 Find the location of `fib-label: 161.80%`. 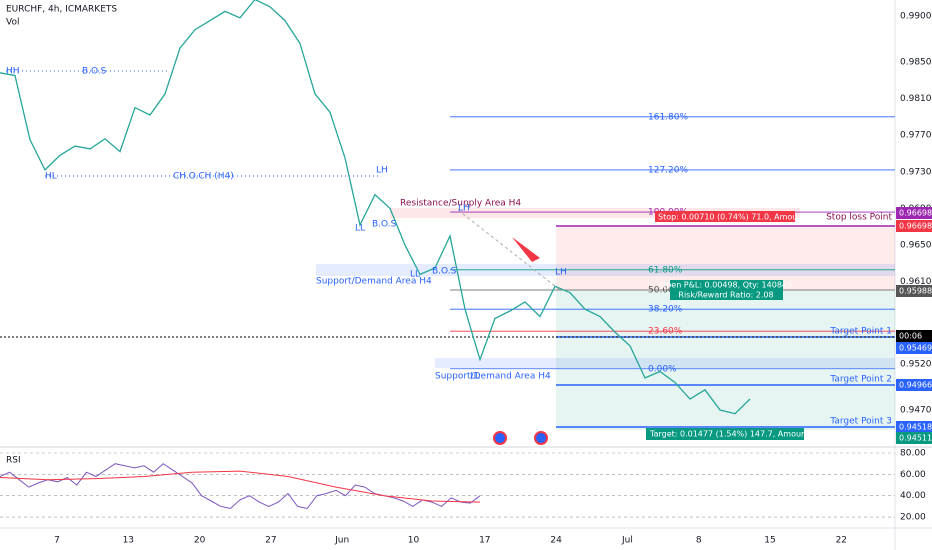

fib-label: 161.80% is located at coordinates (668, 117).